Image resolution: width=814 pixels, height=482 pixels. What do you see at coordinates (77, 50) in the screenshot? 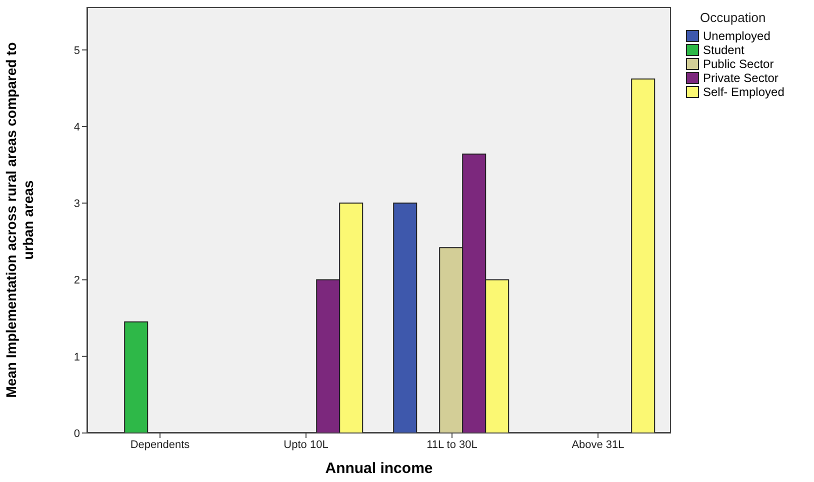
I see `y-tick-label: 5` at bounding box center [77, 50].